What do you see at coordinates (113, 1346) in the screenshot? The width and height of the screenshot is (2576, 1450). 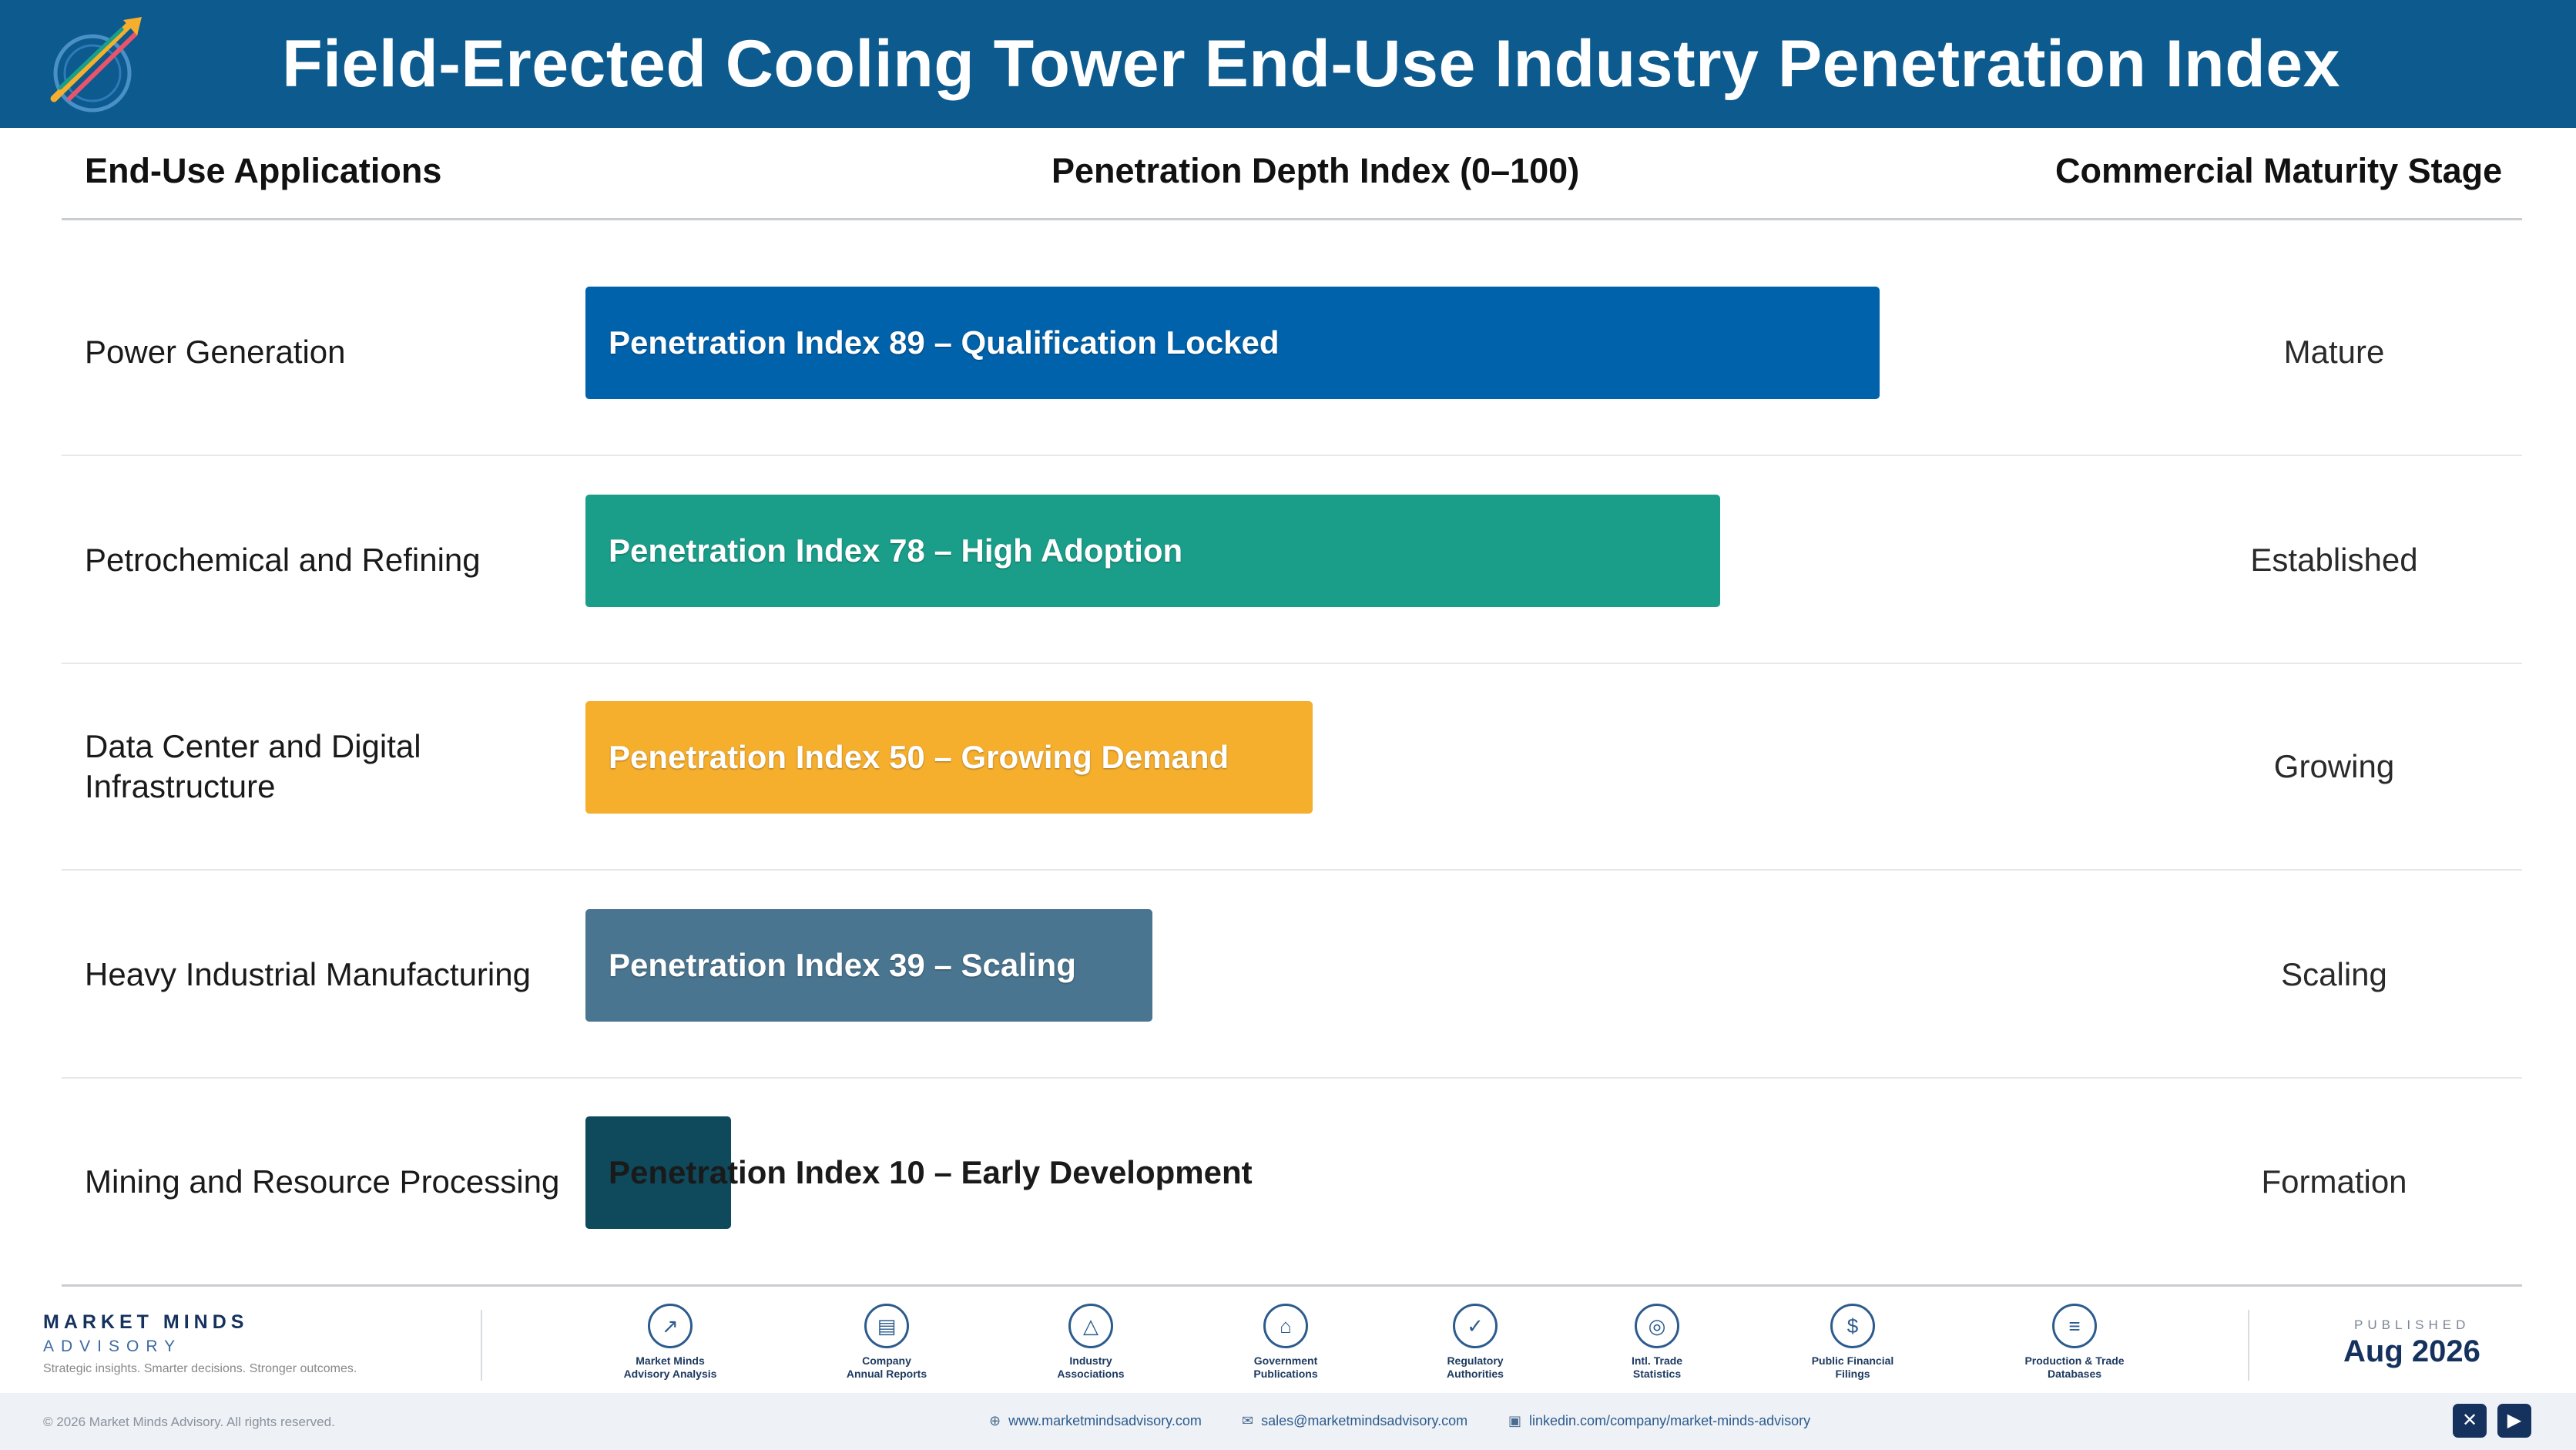 I see `brand-subtitle: ADVISORY` at bounding box center [113, 1346].